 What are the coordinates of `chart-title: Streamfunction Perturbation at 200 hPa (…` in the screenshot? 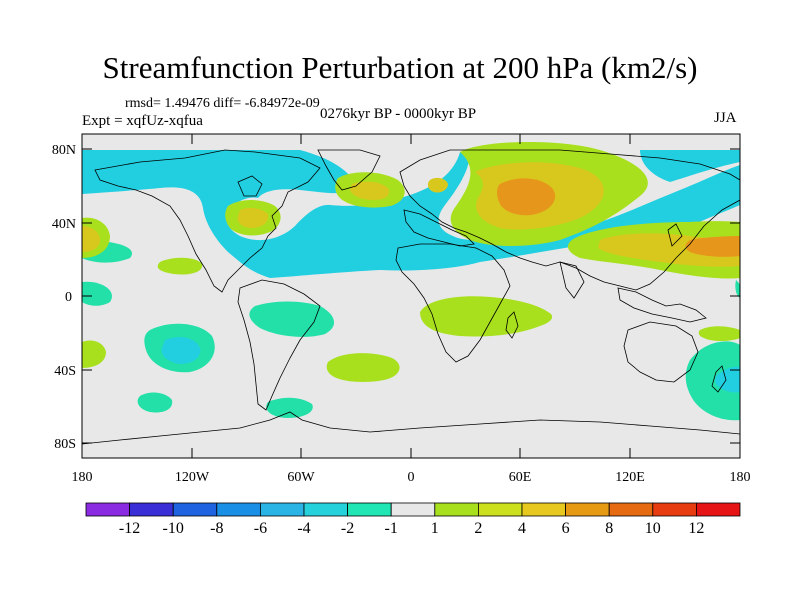 It's located at (400, 67).